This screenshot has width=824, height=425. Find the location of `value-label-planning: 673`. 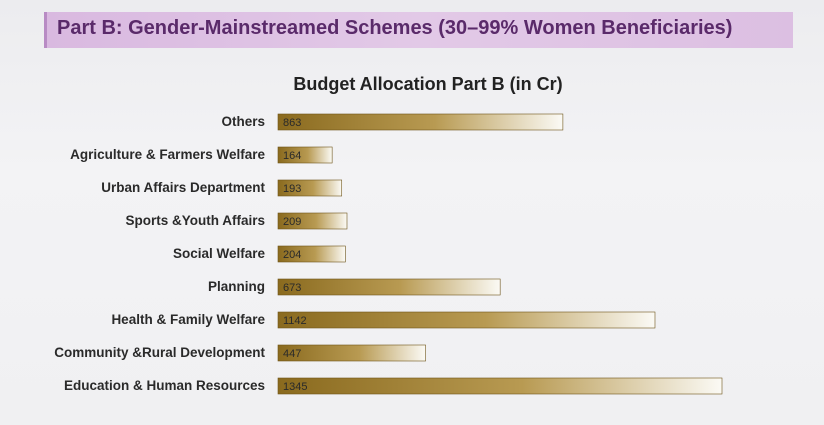

value-label-planning: 673 is located at coordinates (292, 288).